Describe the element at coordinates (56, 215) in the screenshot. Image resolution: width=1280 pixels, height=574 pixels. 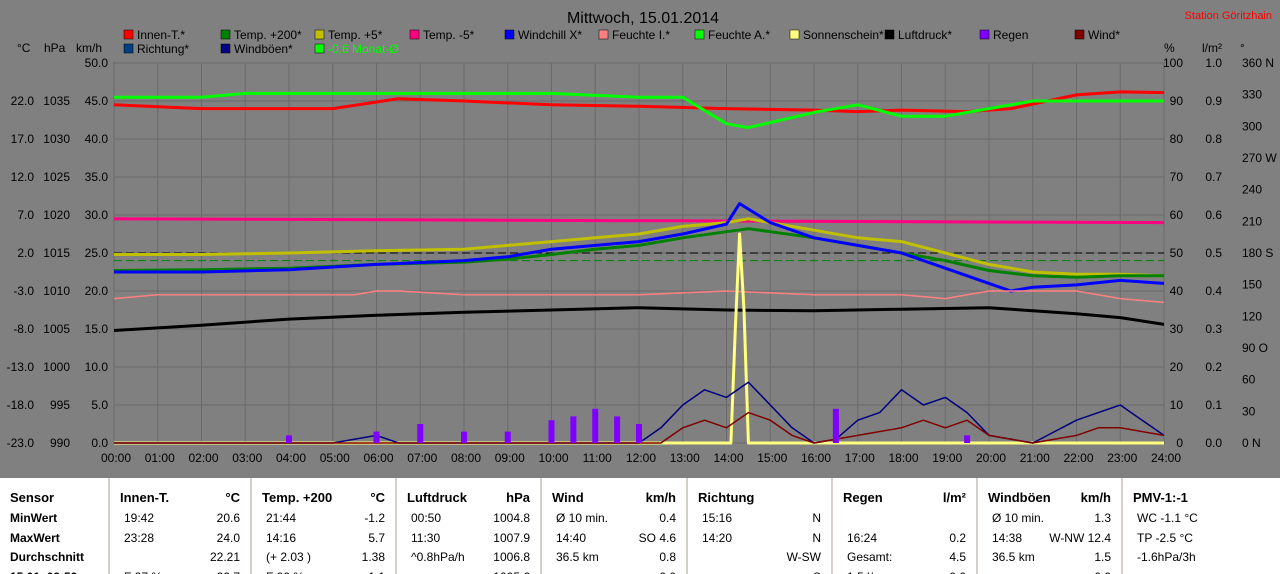
I see `pressure-tick-label: 1020` at that location.